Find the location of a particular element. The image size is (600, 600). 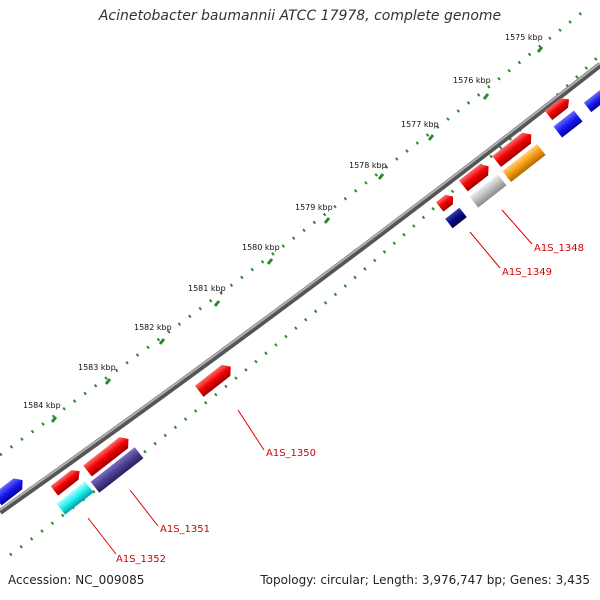

tick-label: 1580 kbp is located at coordinates (261, 247).